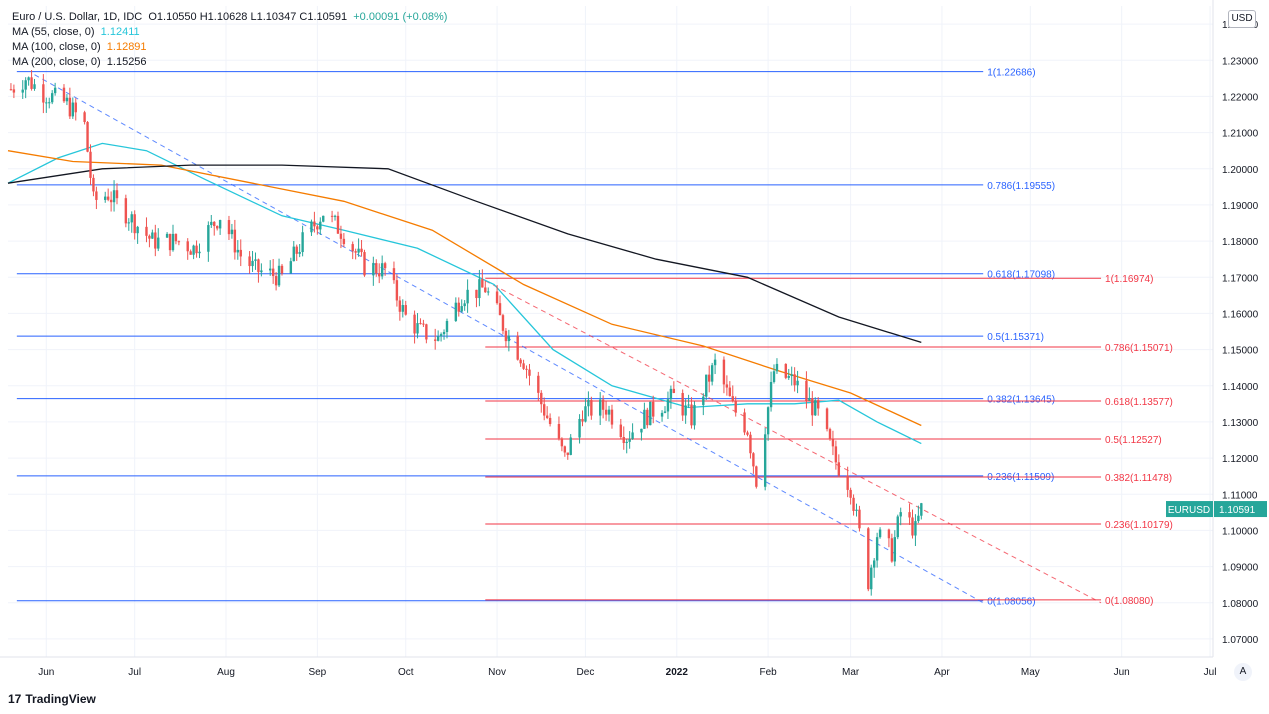  What do you see at coordinates (56, 62) in the screenshot?
I see `ma200-label: MA (200, close, 0)` at bounding box center [56, 62].